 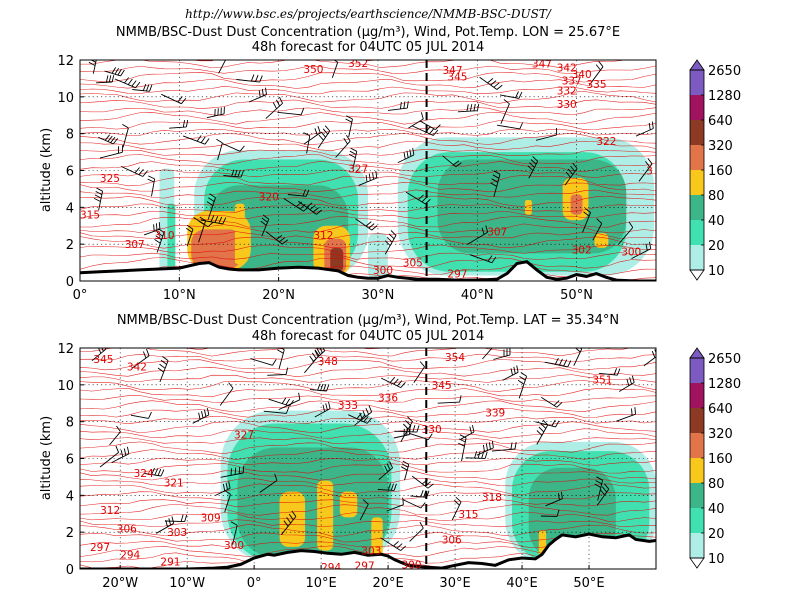 What do you see at coordinates (697, 65) in the screenshot?
I see `colorbar-arrow-top` at bounding box center [697, 65].